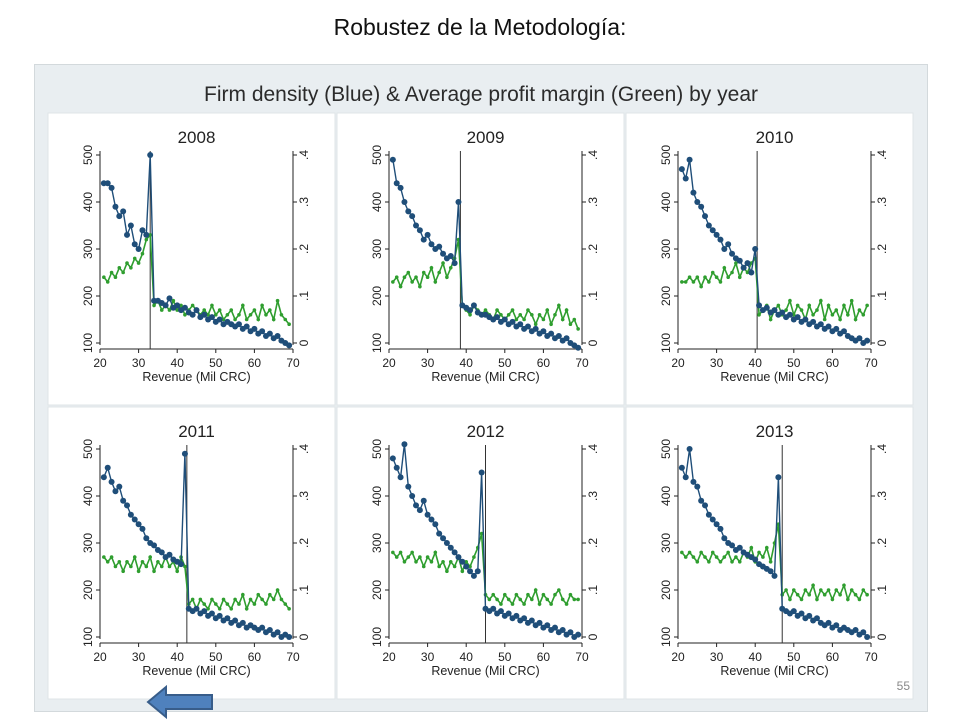 Image resolution: width=960 pixels, height=720 pixels. What do you see at coordinates (833, 657) in the screenshot?
I see `x-tick-label: 60` at bounding box center [833, 657].